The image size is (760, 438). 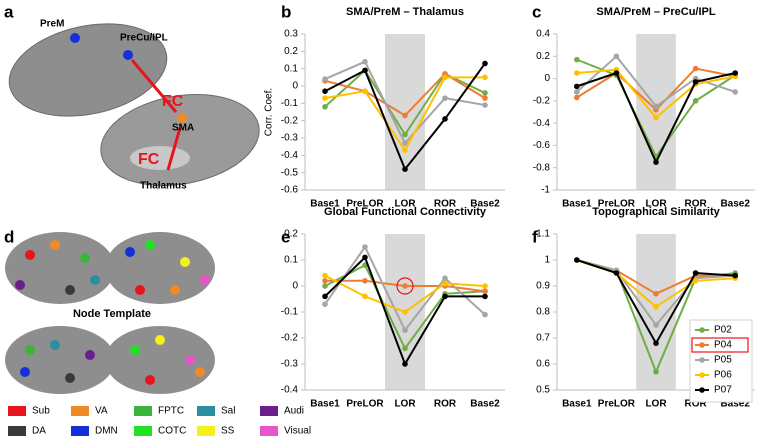 I want to click on panel-label: e, so click(x=285, y=236).